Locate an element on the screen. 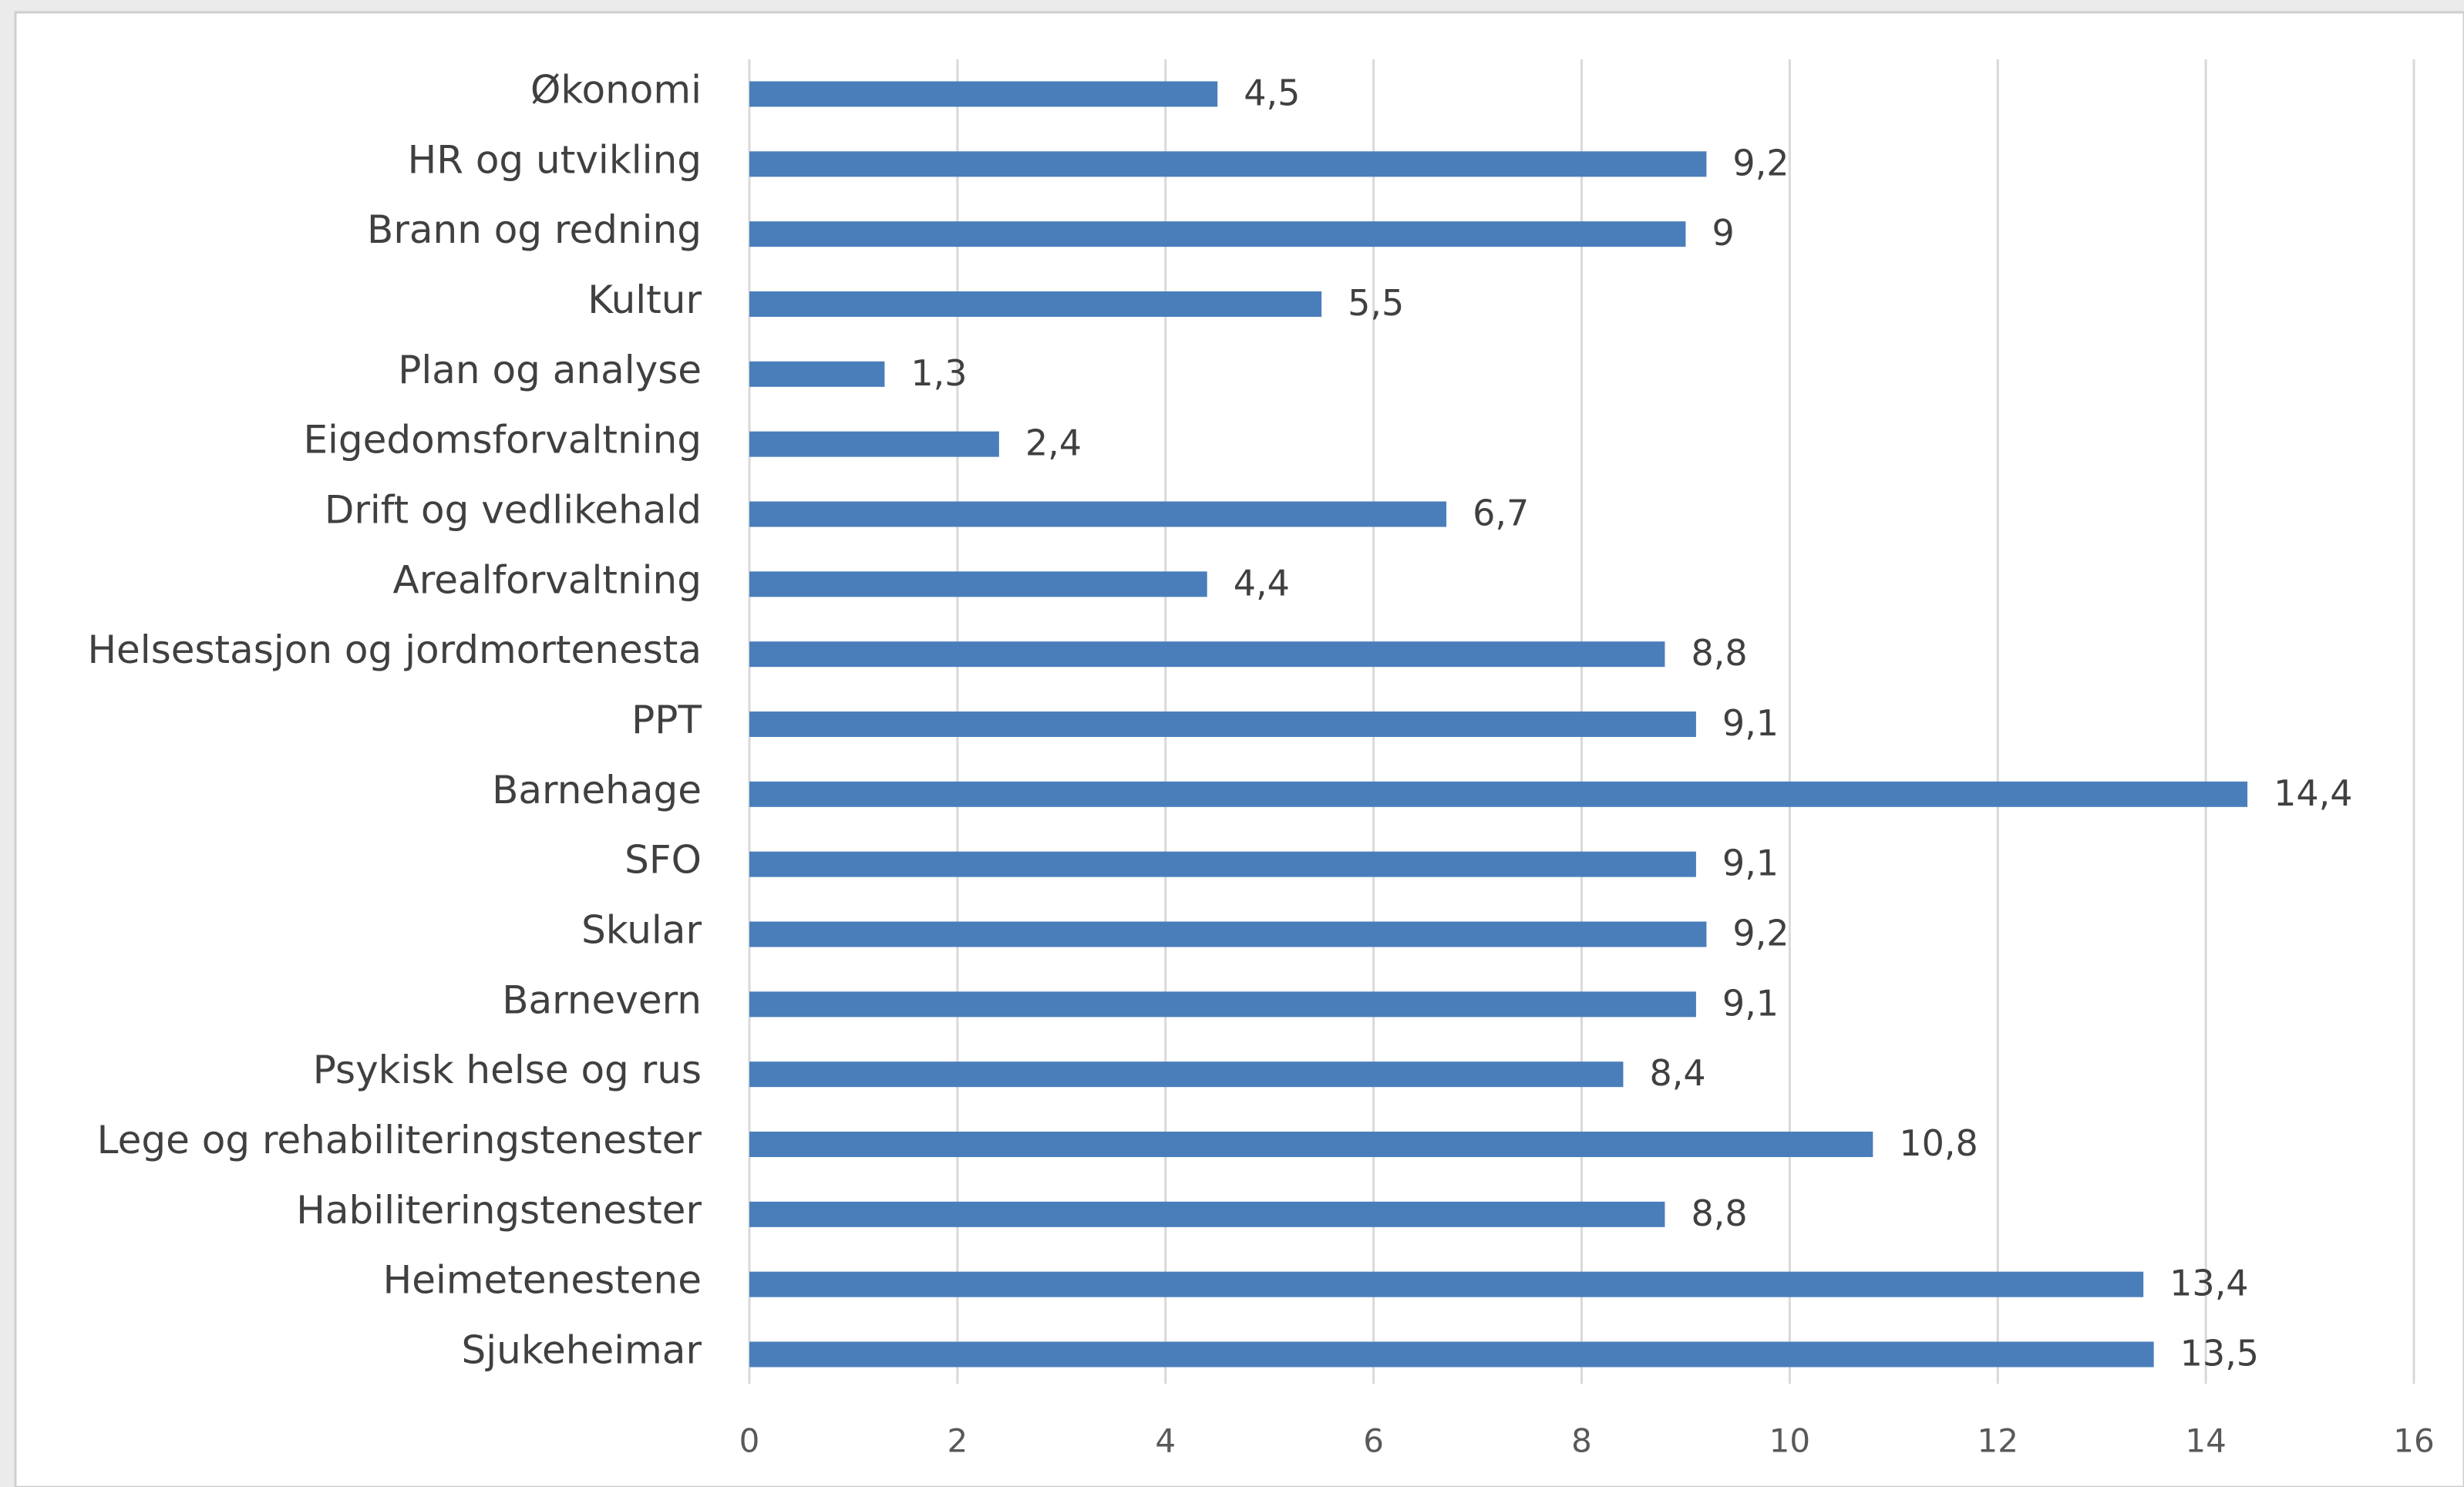 The image size is (2464, 1487). data-label: 8,4 is located at coordinates (1677, 1073).